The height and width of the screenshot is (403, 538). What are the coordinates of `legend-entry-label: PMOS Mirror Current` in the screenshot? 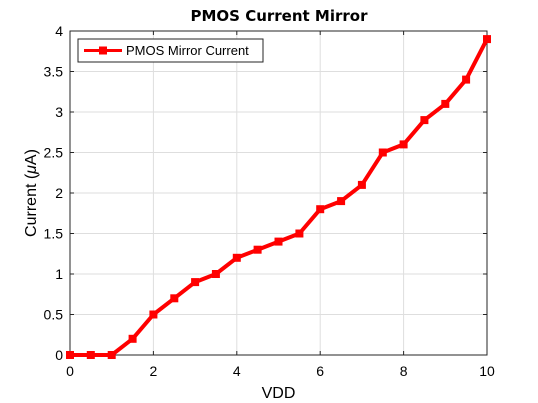 It's located at (187, 50).